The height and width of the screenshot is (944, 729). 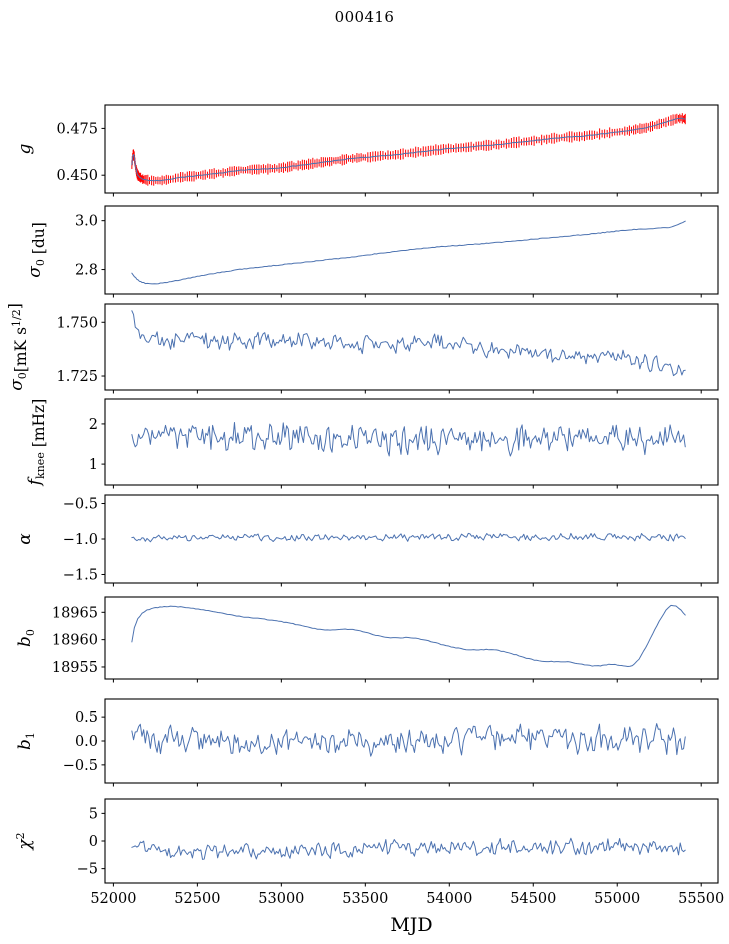 What do you see at coordinates (86, 742) in the screenshot?
I see `y-tick-label: 0.0` at bounding box center [86, 742].